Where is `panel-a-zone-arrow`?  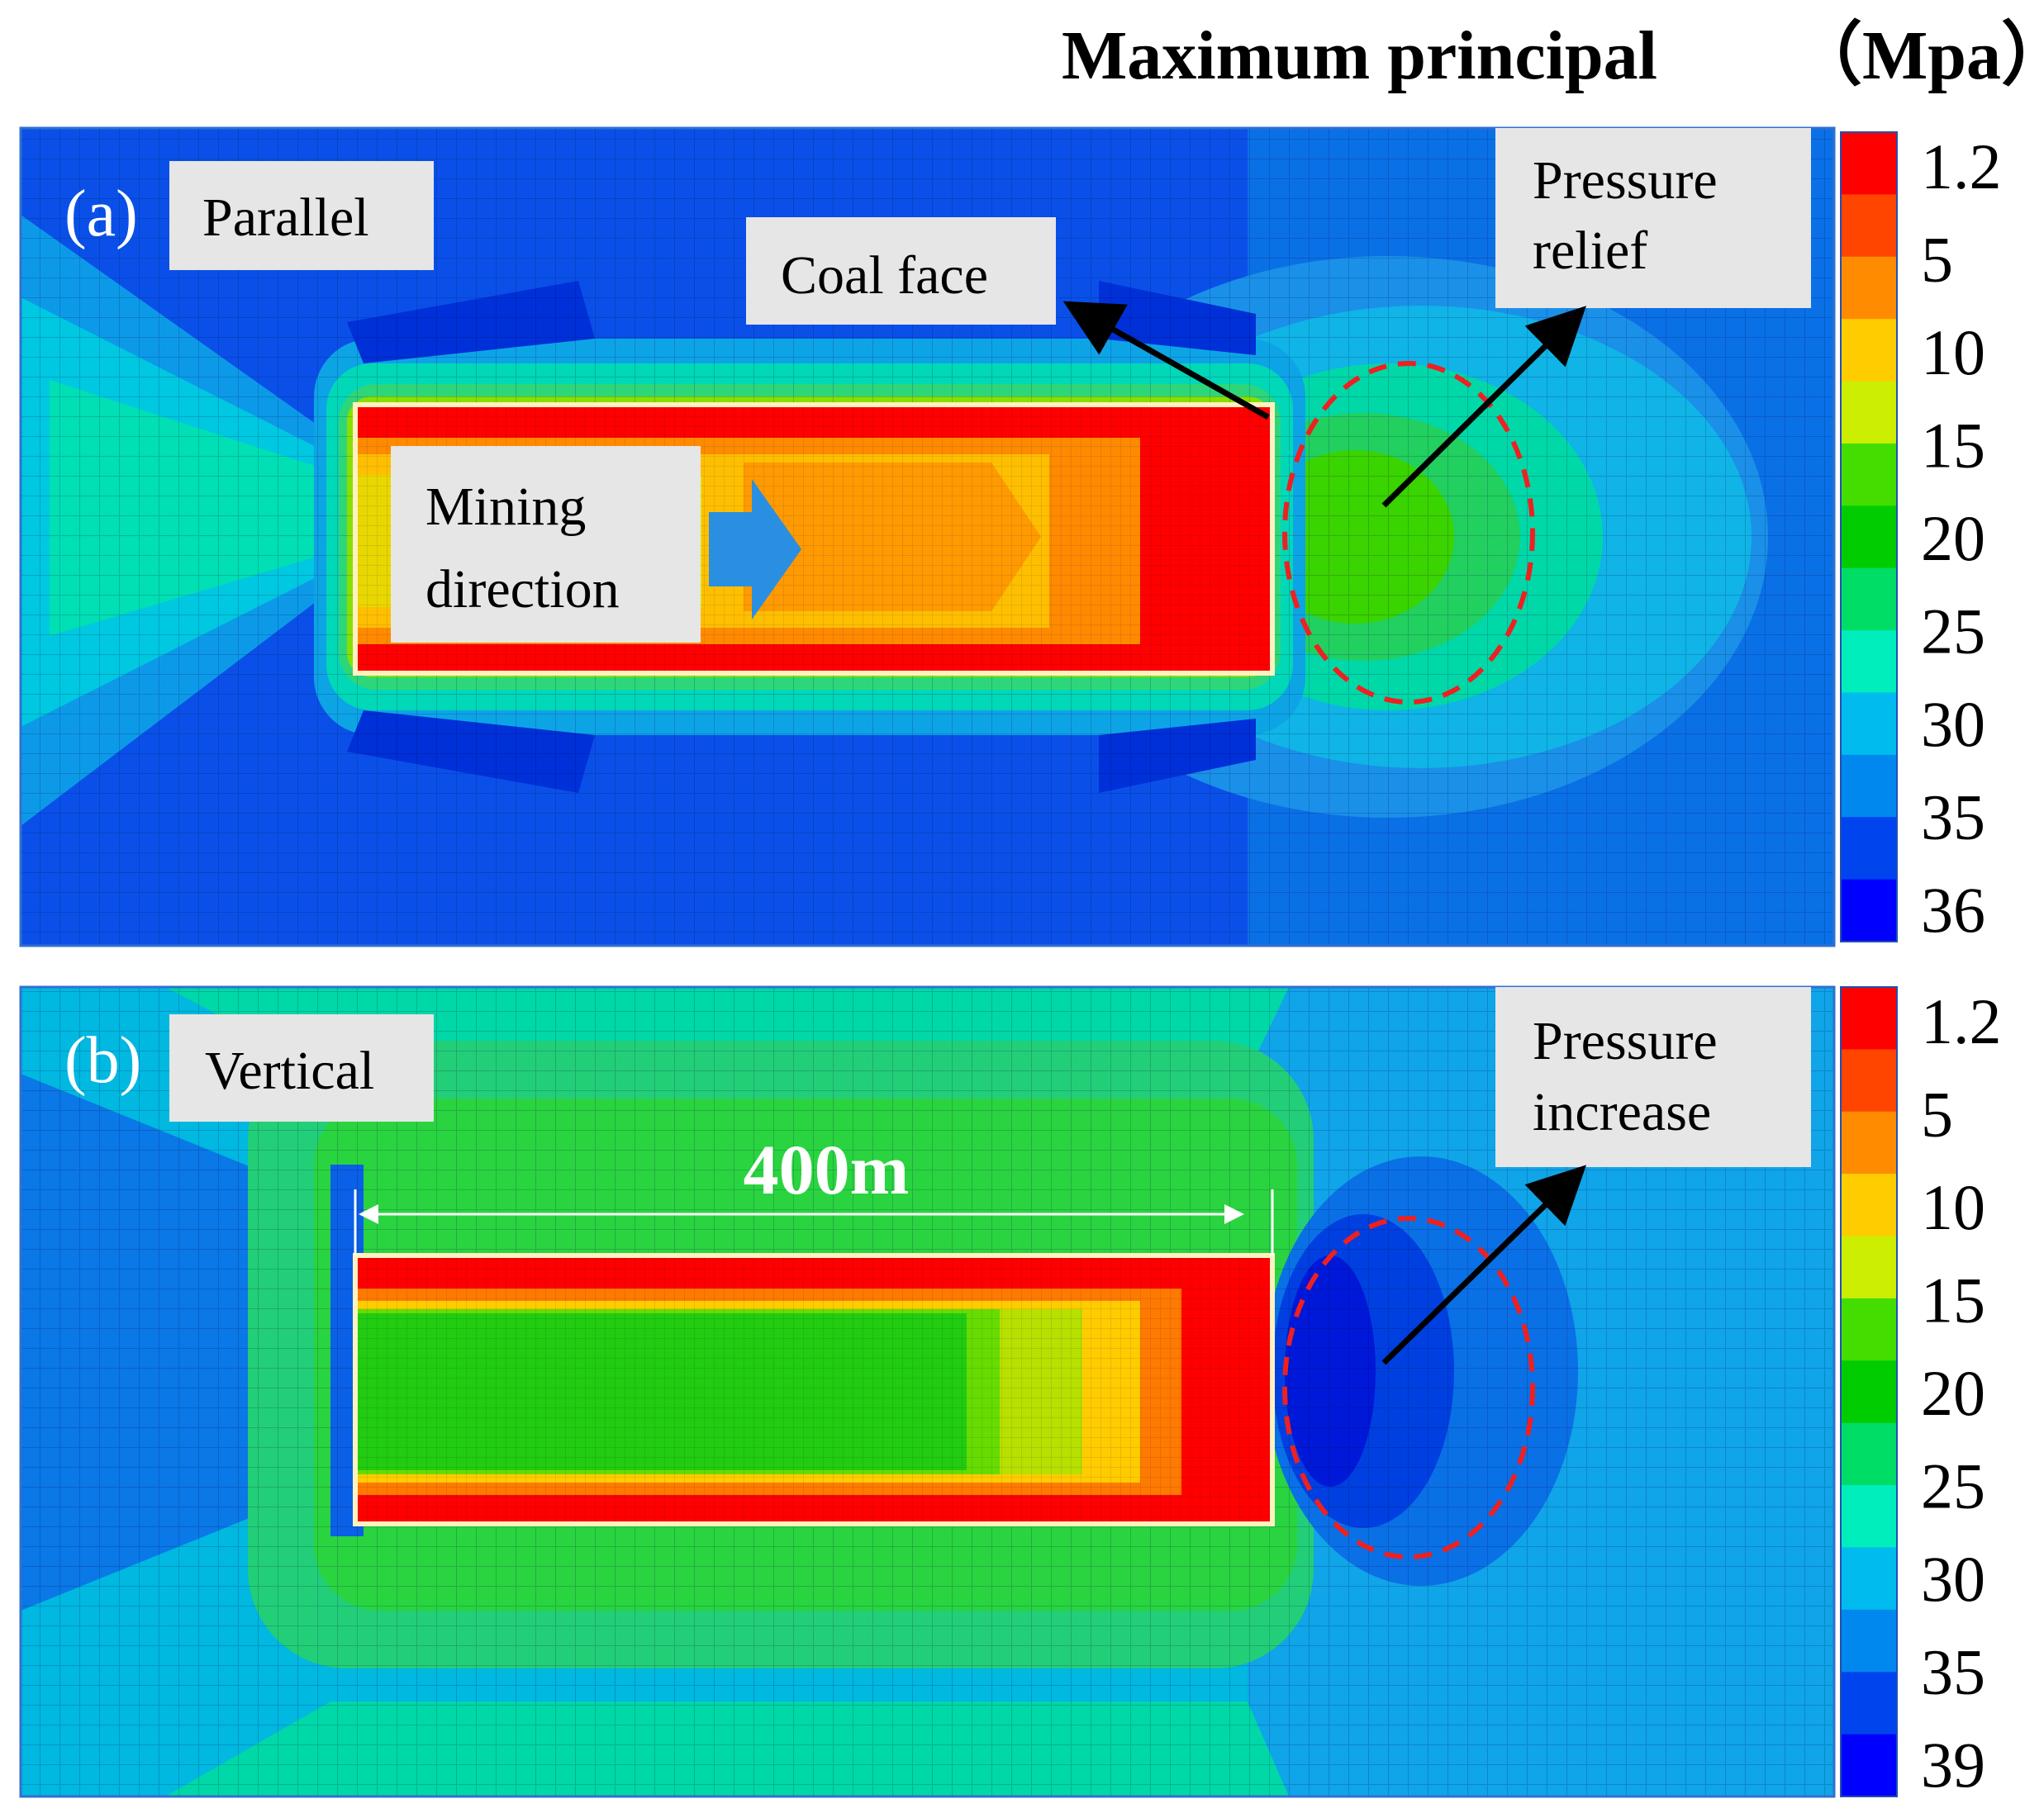 panel-a-zone-arrow is located at coordinates (1484, 407).